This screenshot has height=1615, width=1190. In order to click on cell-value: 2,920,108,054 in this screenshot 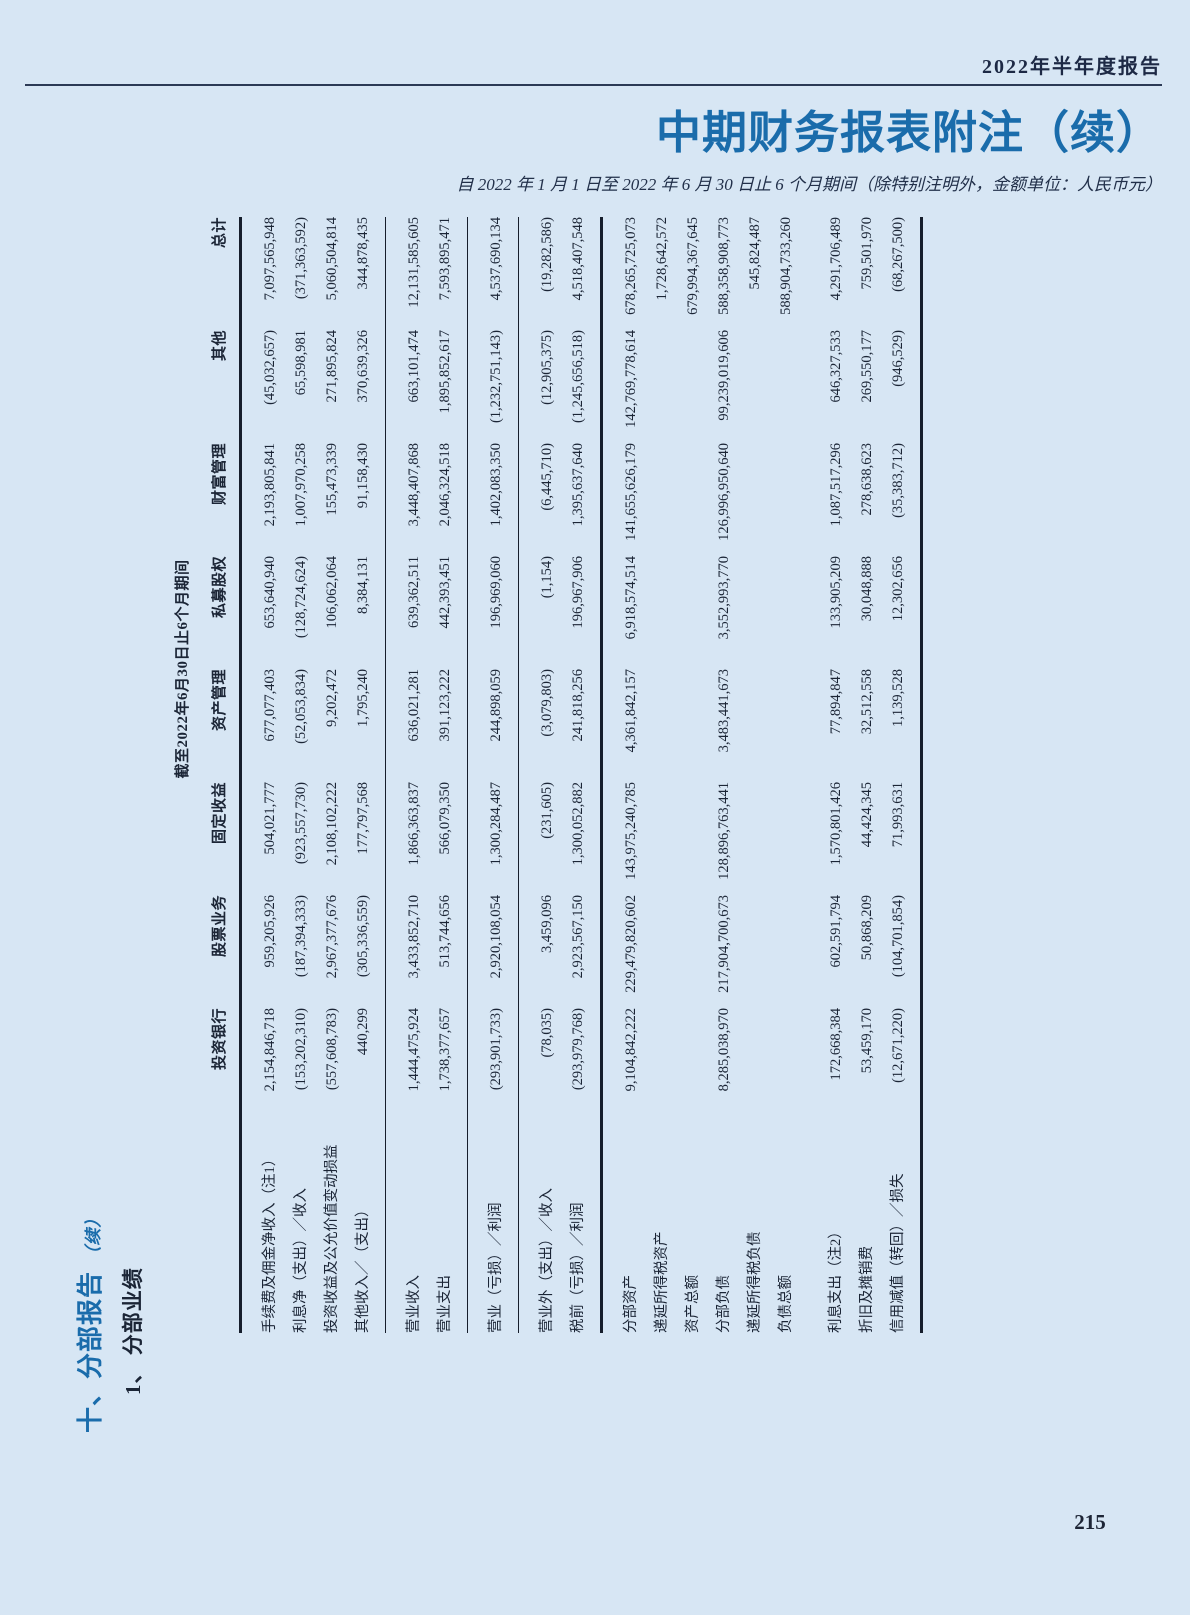, I will do `click(496, 937)`.